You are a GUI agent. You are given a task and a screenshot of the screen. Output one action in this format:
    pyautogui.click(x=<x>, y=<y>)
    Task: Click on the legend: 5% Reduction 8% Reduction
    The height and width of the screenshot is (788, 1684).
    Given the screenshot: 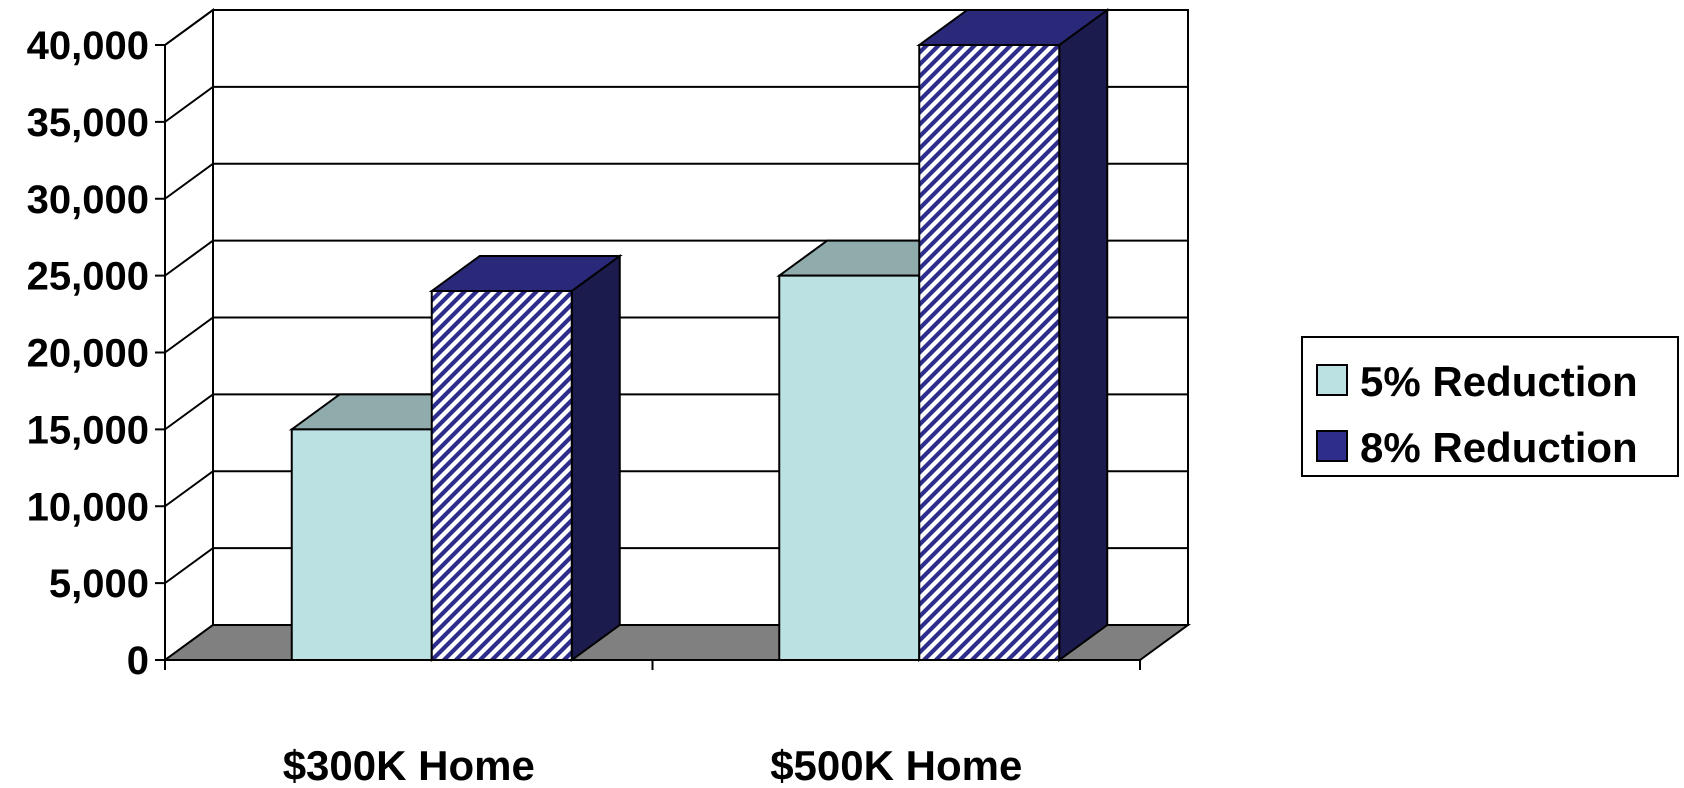 What is the action you would take?
    pyautogui.click(x=1490, y=406)
    